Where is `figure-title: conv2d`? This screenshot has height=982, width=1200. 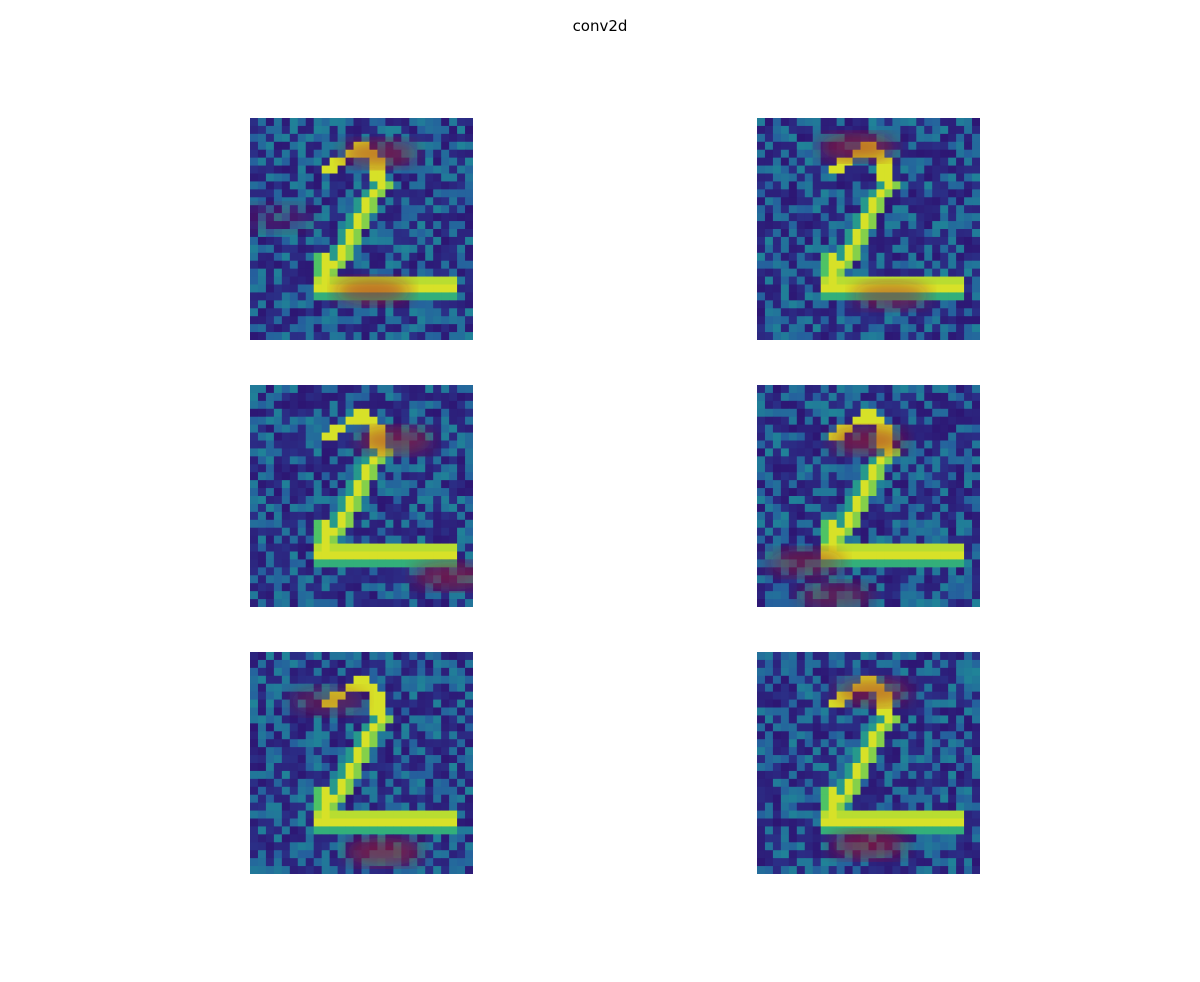 figure-title: conv2d is located at coordinates (600, 26).